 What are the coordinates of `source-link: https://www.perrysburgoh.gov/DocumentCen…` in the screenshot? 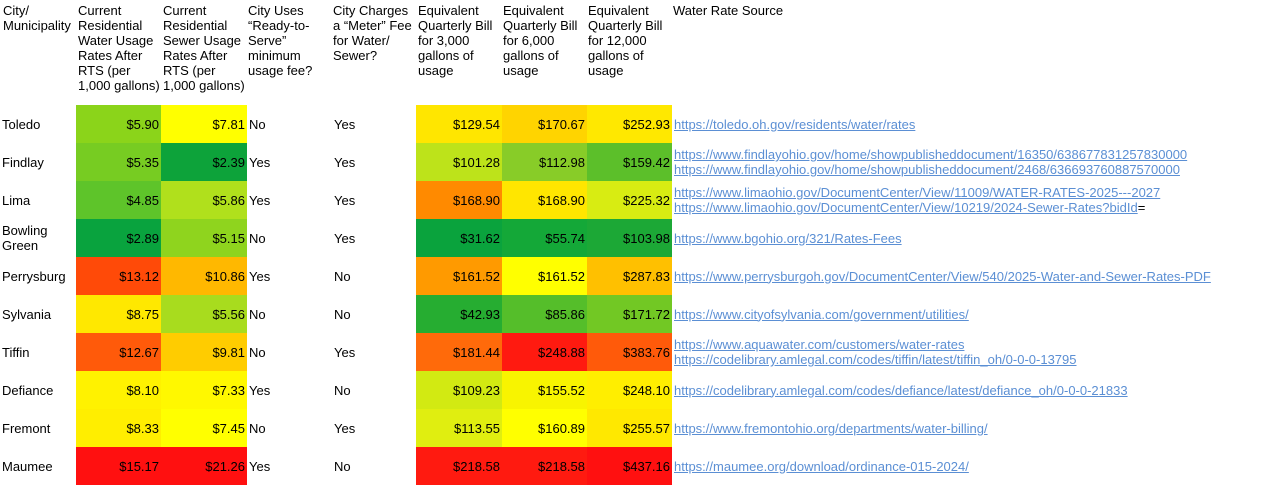 It's located at (942, 276).